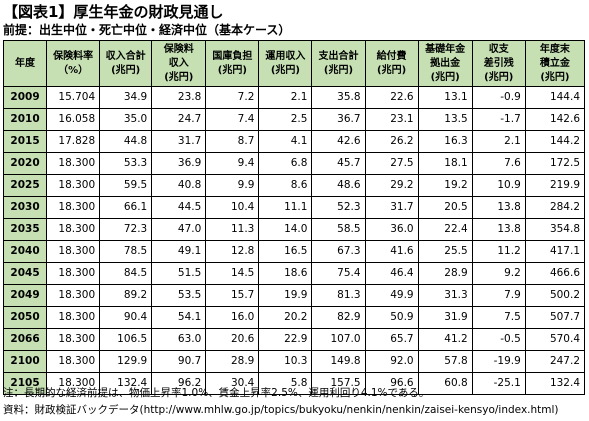 The height and width of the screenshot is (421, 589). I want to click on value-cell: 20.6, so click(232, 339).